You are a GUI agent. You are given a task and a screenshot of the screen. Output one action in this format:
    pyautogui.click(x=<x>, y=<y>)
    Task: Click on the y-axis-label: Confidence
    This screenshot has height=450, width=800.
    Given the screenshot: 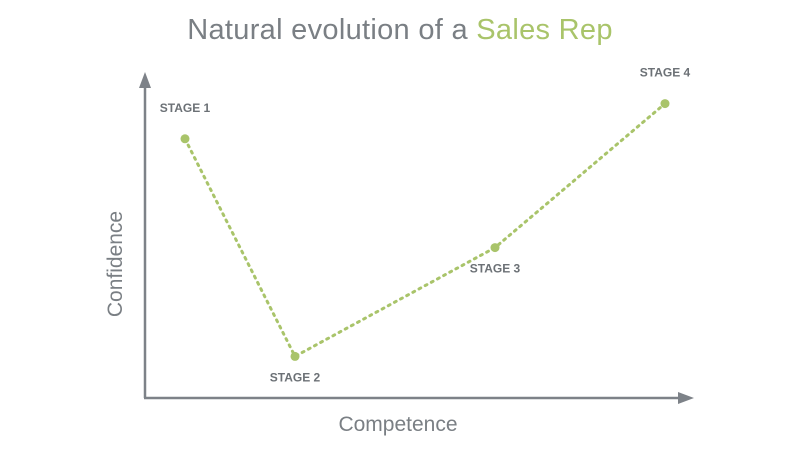 What is the action you would take?
    pyautogui.click(x=115, y=264)
    